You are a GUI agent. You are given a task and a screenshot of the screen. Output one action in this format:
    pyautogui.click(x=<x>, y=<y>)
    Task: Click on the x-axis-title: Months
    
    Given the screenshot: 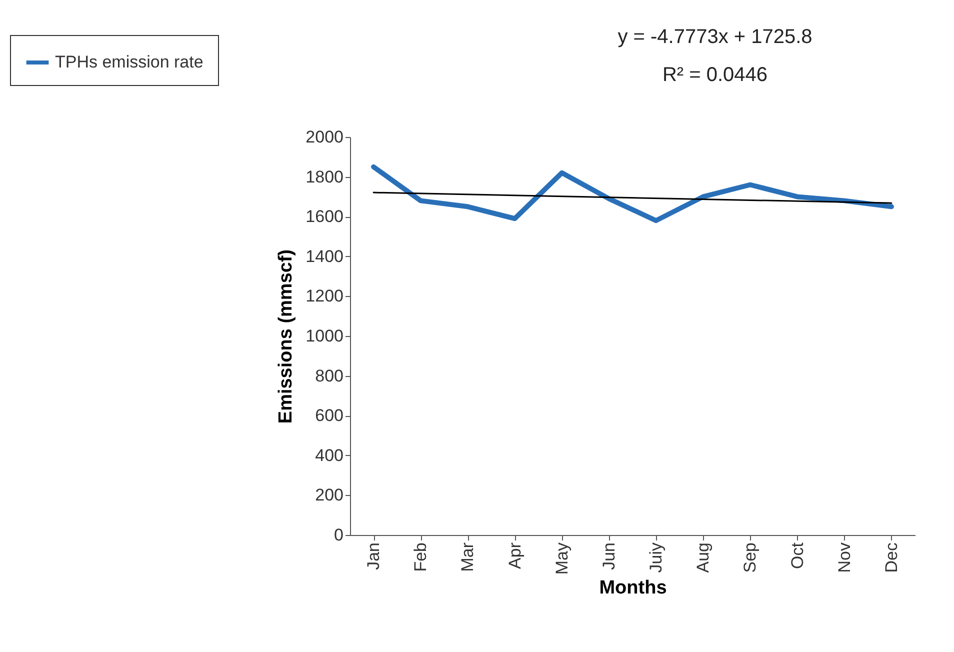 What is the action you would take?
    pyautogui.click(x=633, y=588)
    